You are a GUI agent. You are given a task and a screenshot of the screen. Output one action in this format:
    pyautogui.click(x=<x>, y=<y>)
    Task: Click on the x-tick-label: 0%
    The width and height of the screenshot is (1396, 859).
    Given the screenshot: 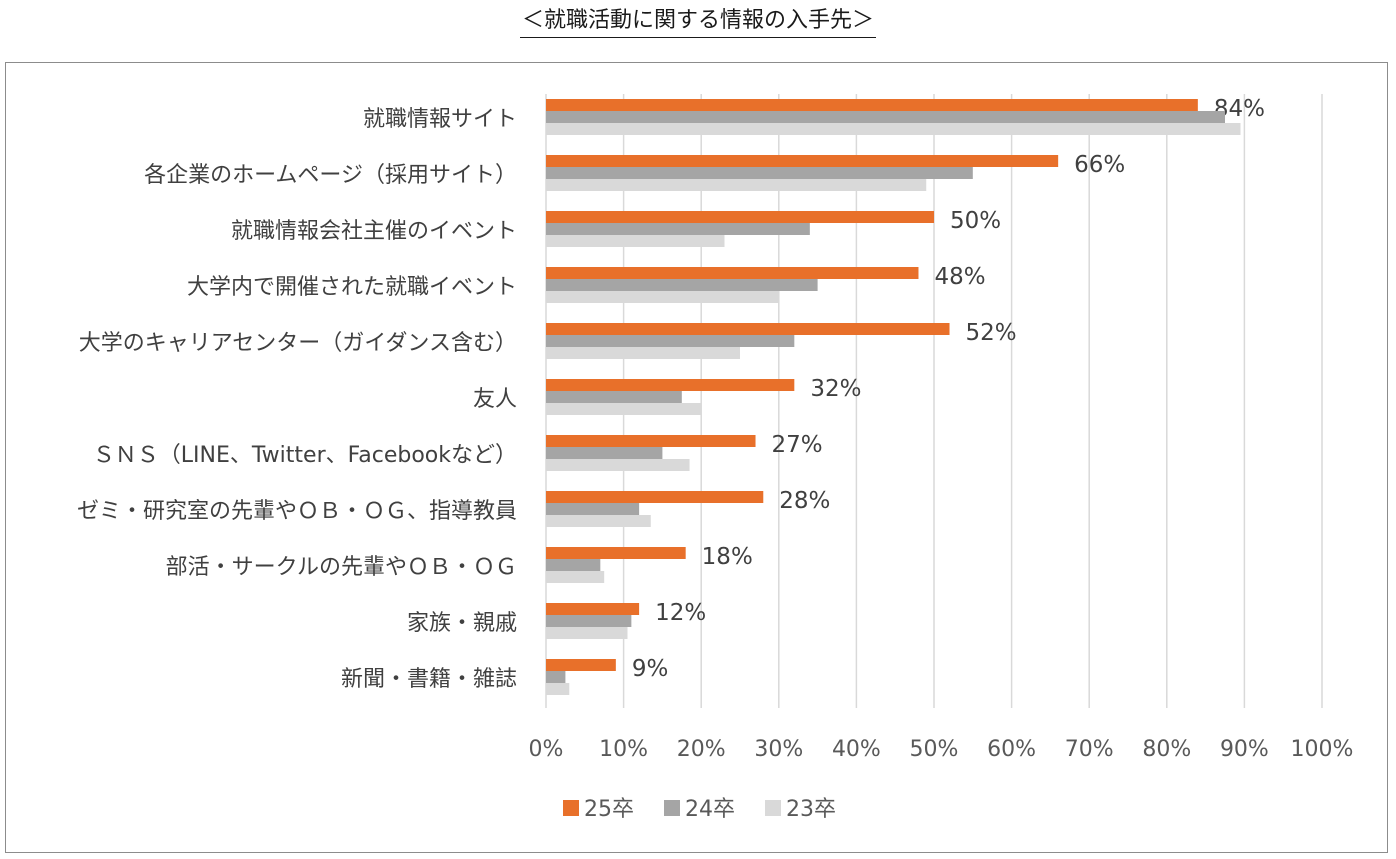 What is the action you would take?
    pyautogui.click(x=546, y=749)
    